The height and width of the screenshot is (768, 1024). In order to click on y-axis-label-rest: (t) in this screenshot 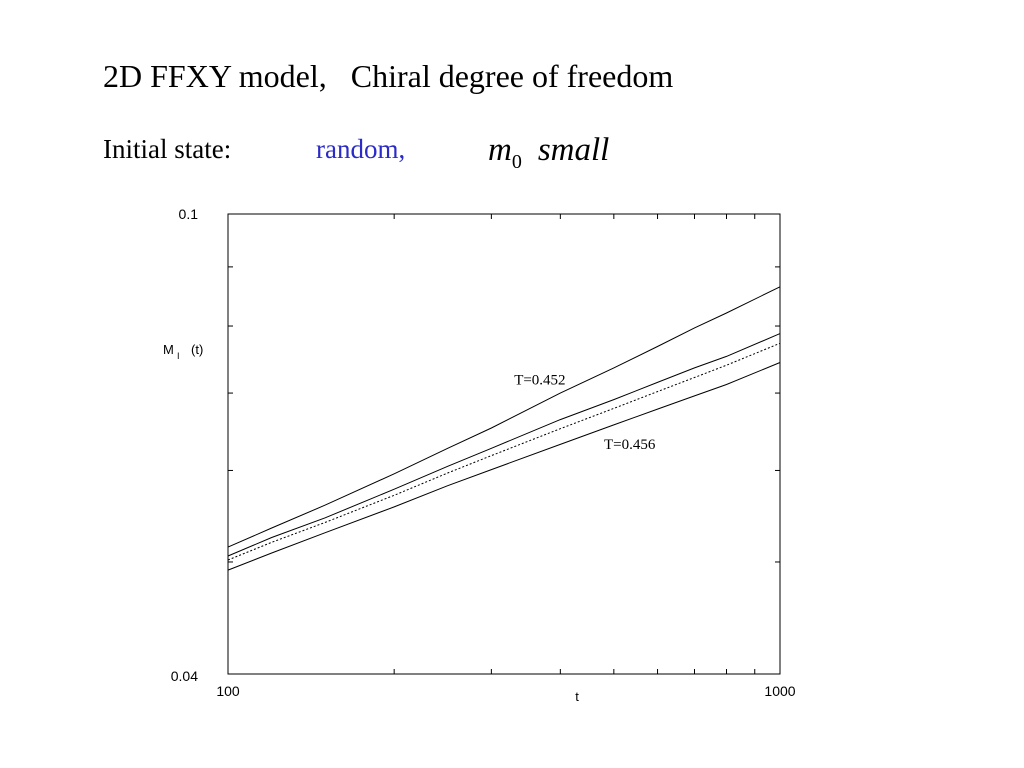, I will do `click(197, 349)`.